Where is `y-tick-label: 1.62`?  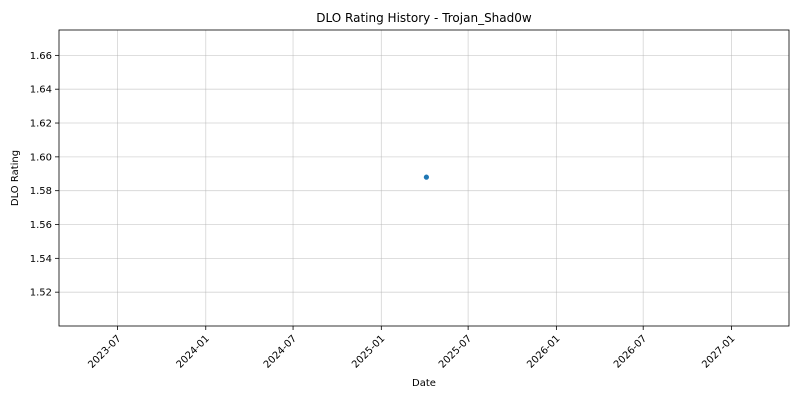
y-tick-label: 1.62 is located at coordinates (41, 124).